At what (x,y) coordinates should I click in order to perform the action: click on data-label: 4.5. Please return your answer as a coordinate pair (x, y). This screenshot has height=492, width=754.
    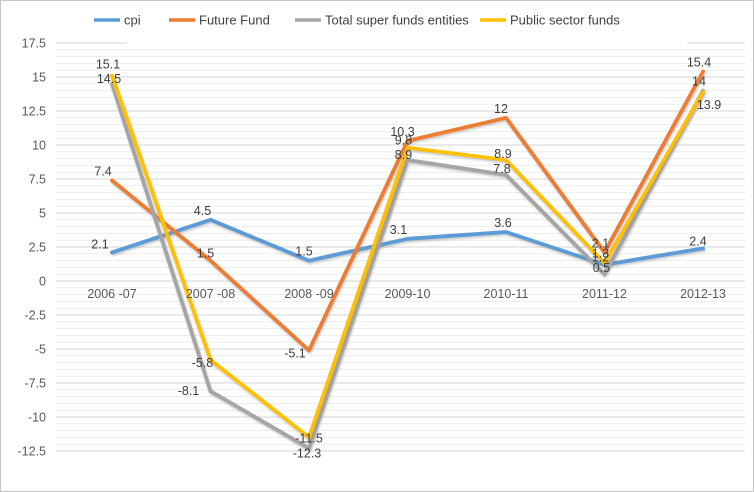
    Looking at the image, I should click on (202, 211).